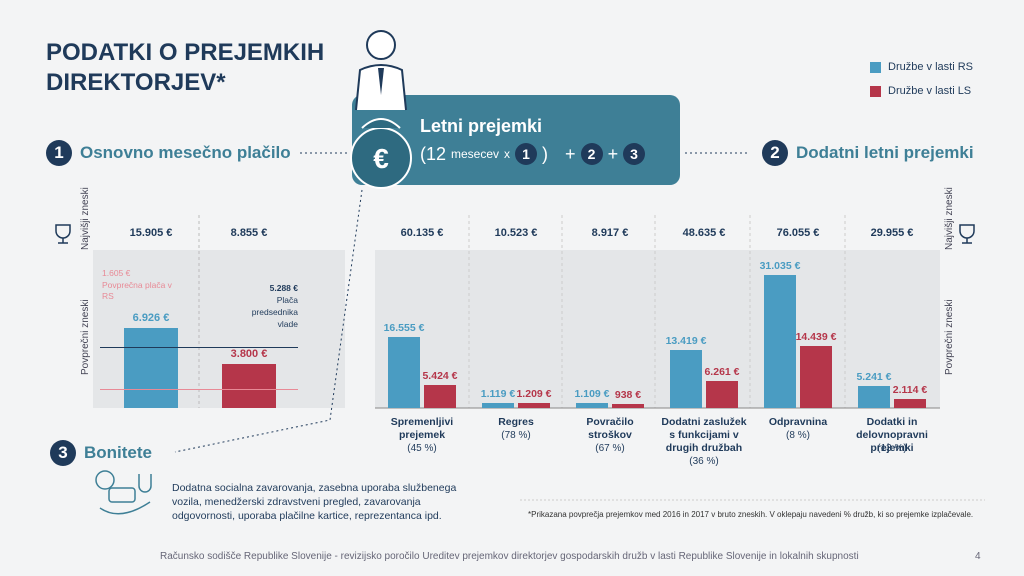 The width and height of the screenshot is (1024, 576). Describe the element at coordinates (59, 153) in the screenshot. I see `section-number: 1` at that location.